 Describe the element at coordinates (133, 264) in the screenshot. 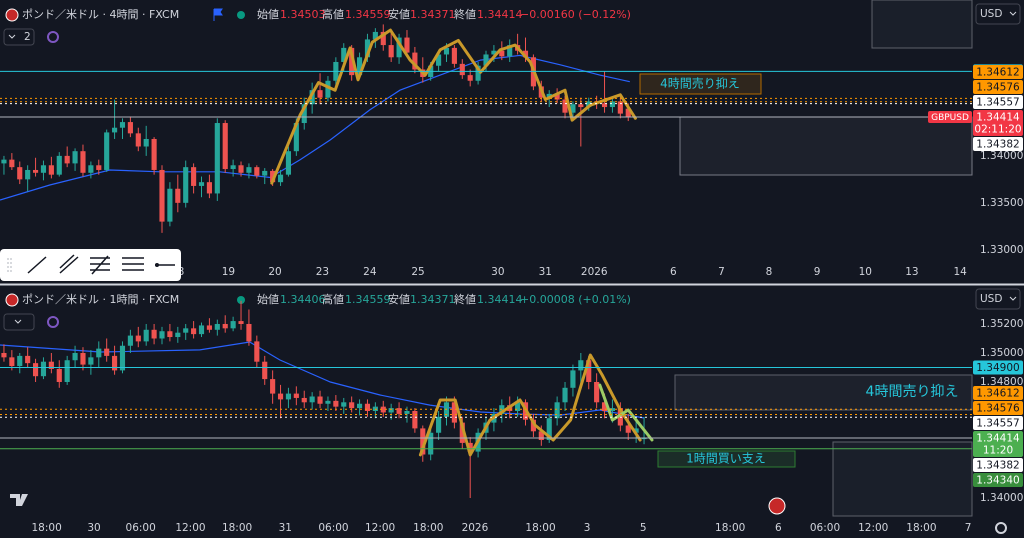

I see `tool-levels` at that location.